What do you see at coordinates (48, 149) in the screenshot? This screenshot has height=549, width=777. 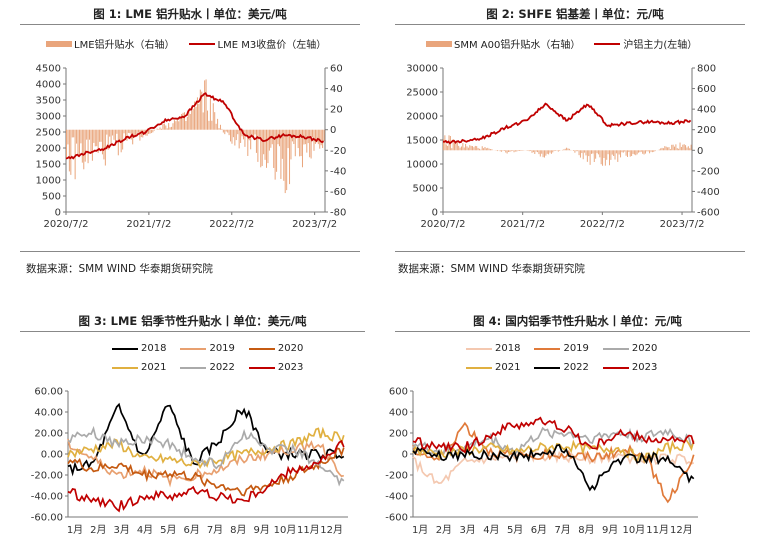 I see `chart1-left-tick-label: 2000` at bounding box center [48, 149].